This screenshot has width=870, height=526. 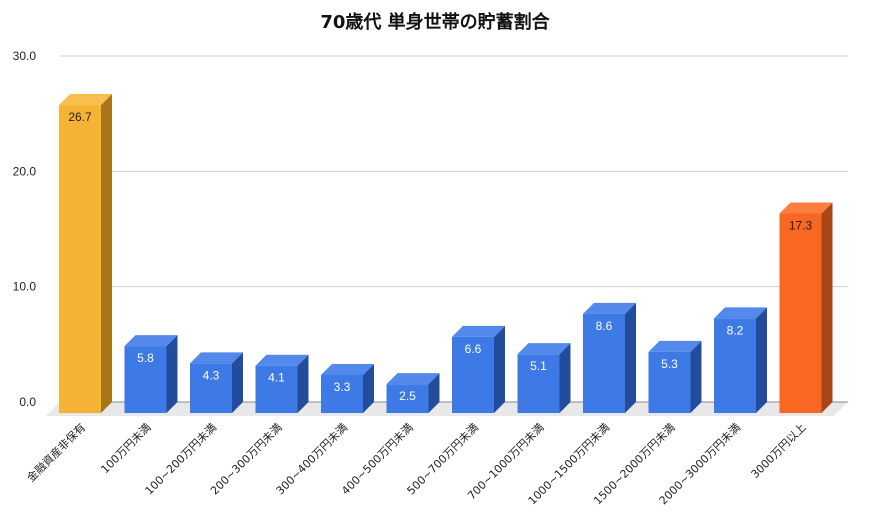 What do you see at coordinates (473, 349) in the screenshot?
I see `bar-value-label: 6.6` at bounding box center [473, 349].